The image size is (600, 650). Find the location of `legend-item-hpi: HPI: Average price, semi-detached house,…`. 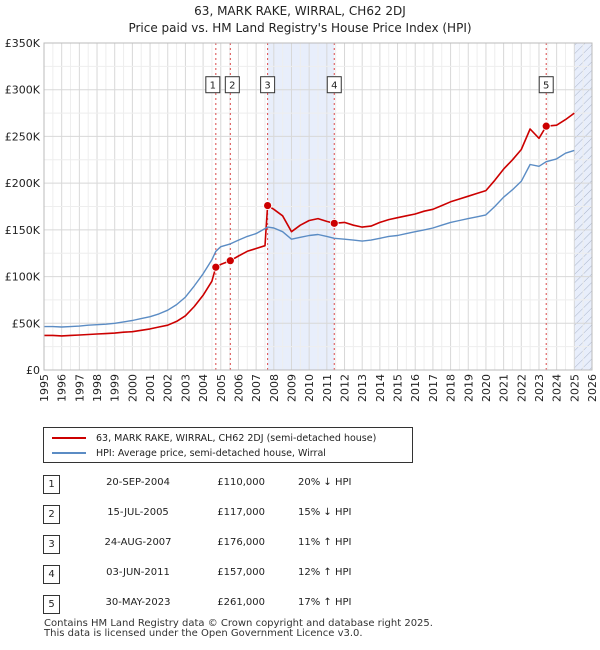

legend-item-hpi: HPI: Average price, semi-detached house,… is located at coordinates (189, 453).